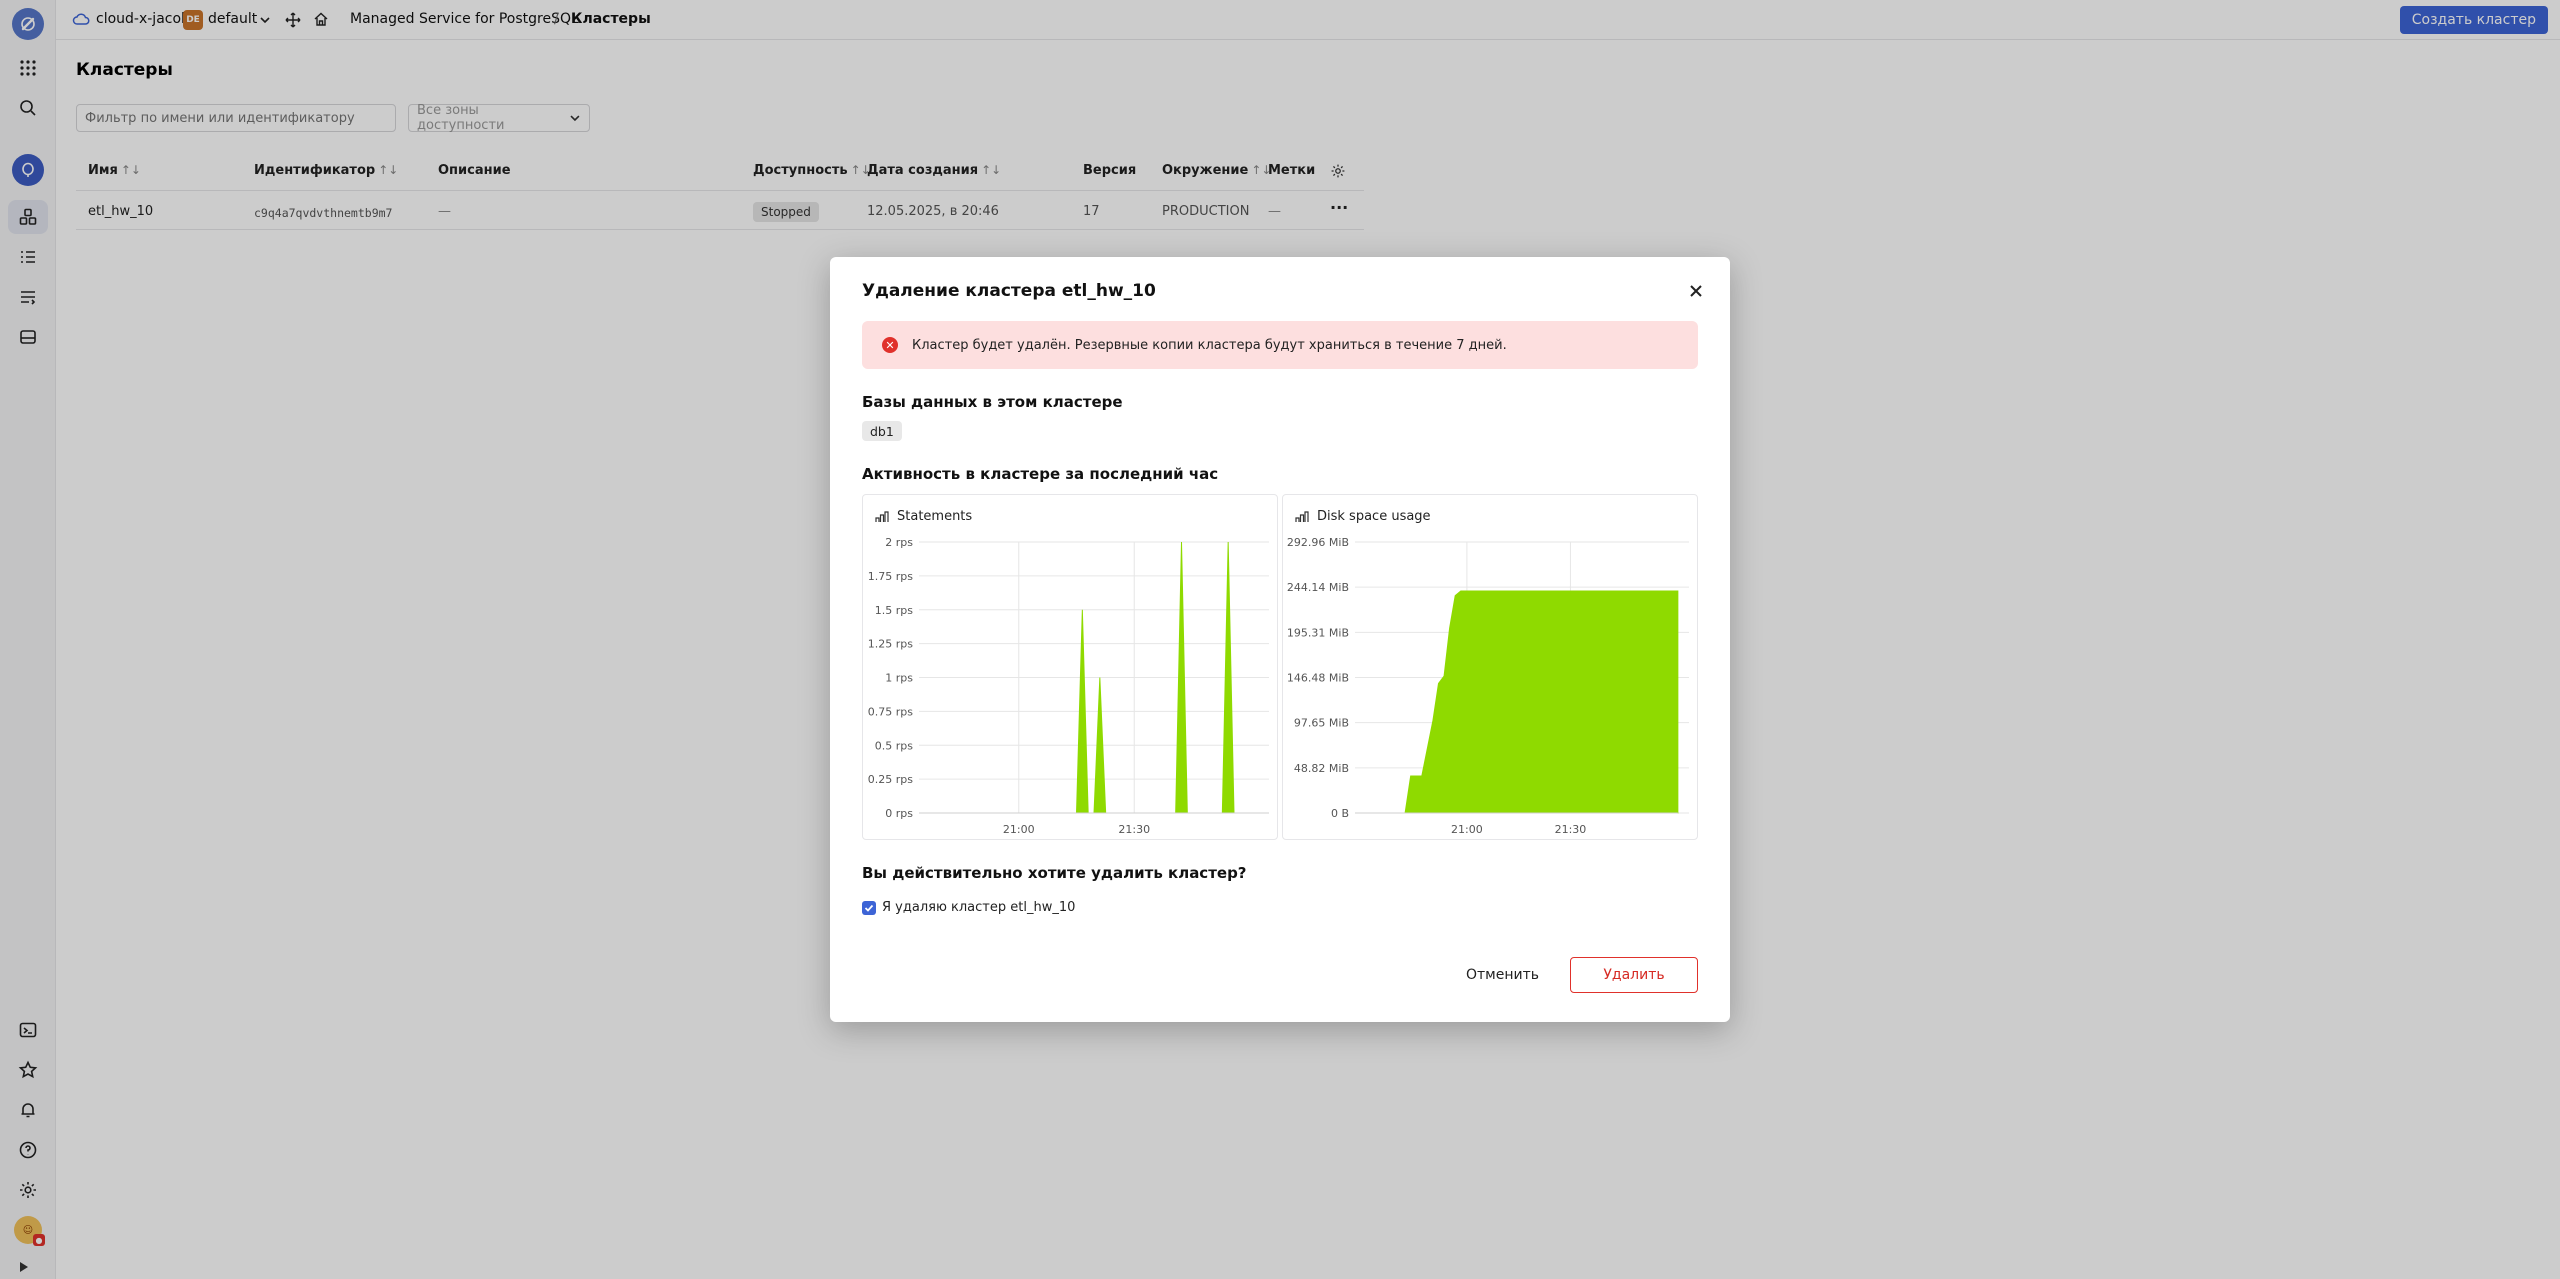 The height and width of the screenshot is (1279, 2560). I want to click on chart-header: Statements, so click(923, 516).